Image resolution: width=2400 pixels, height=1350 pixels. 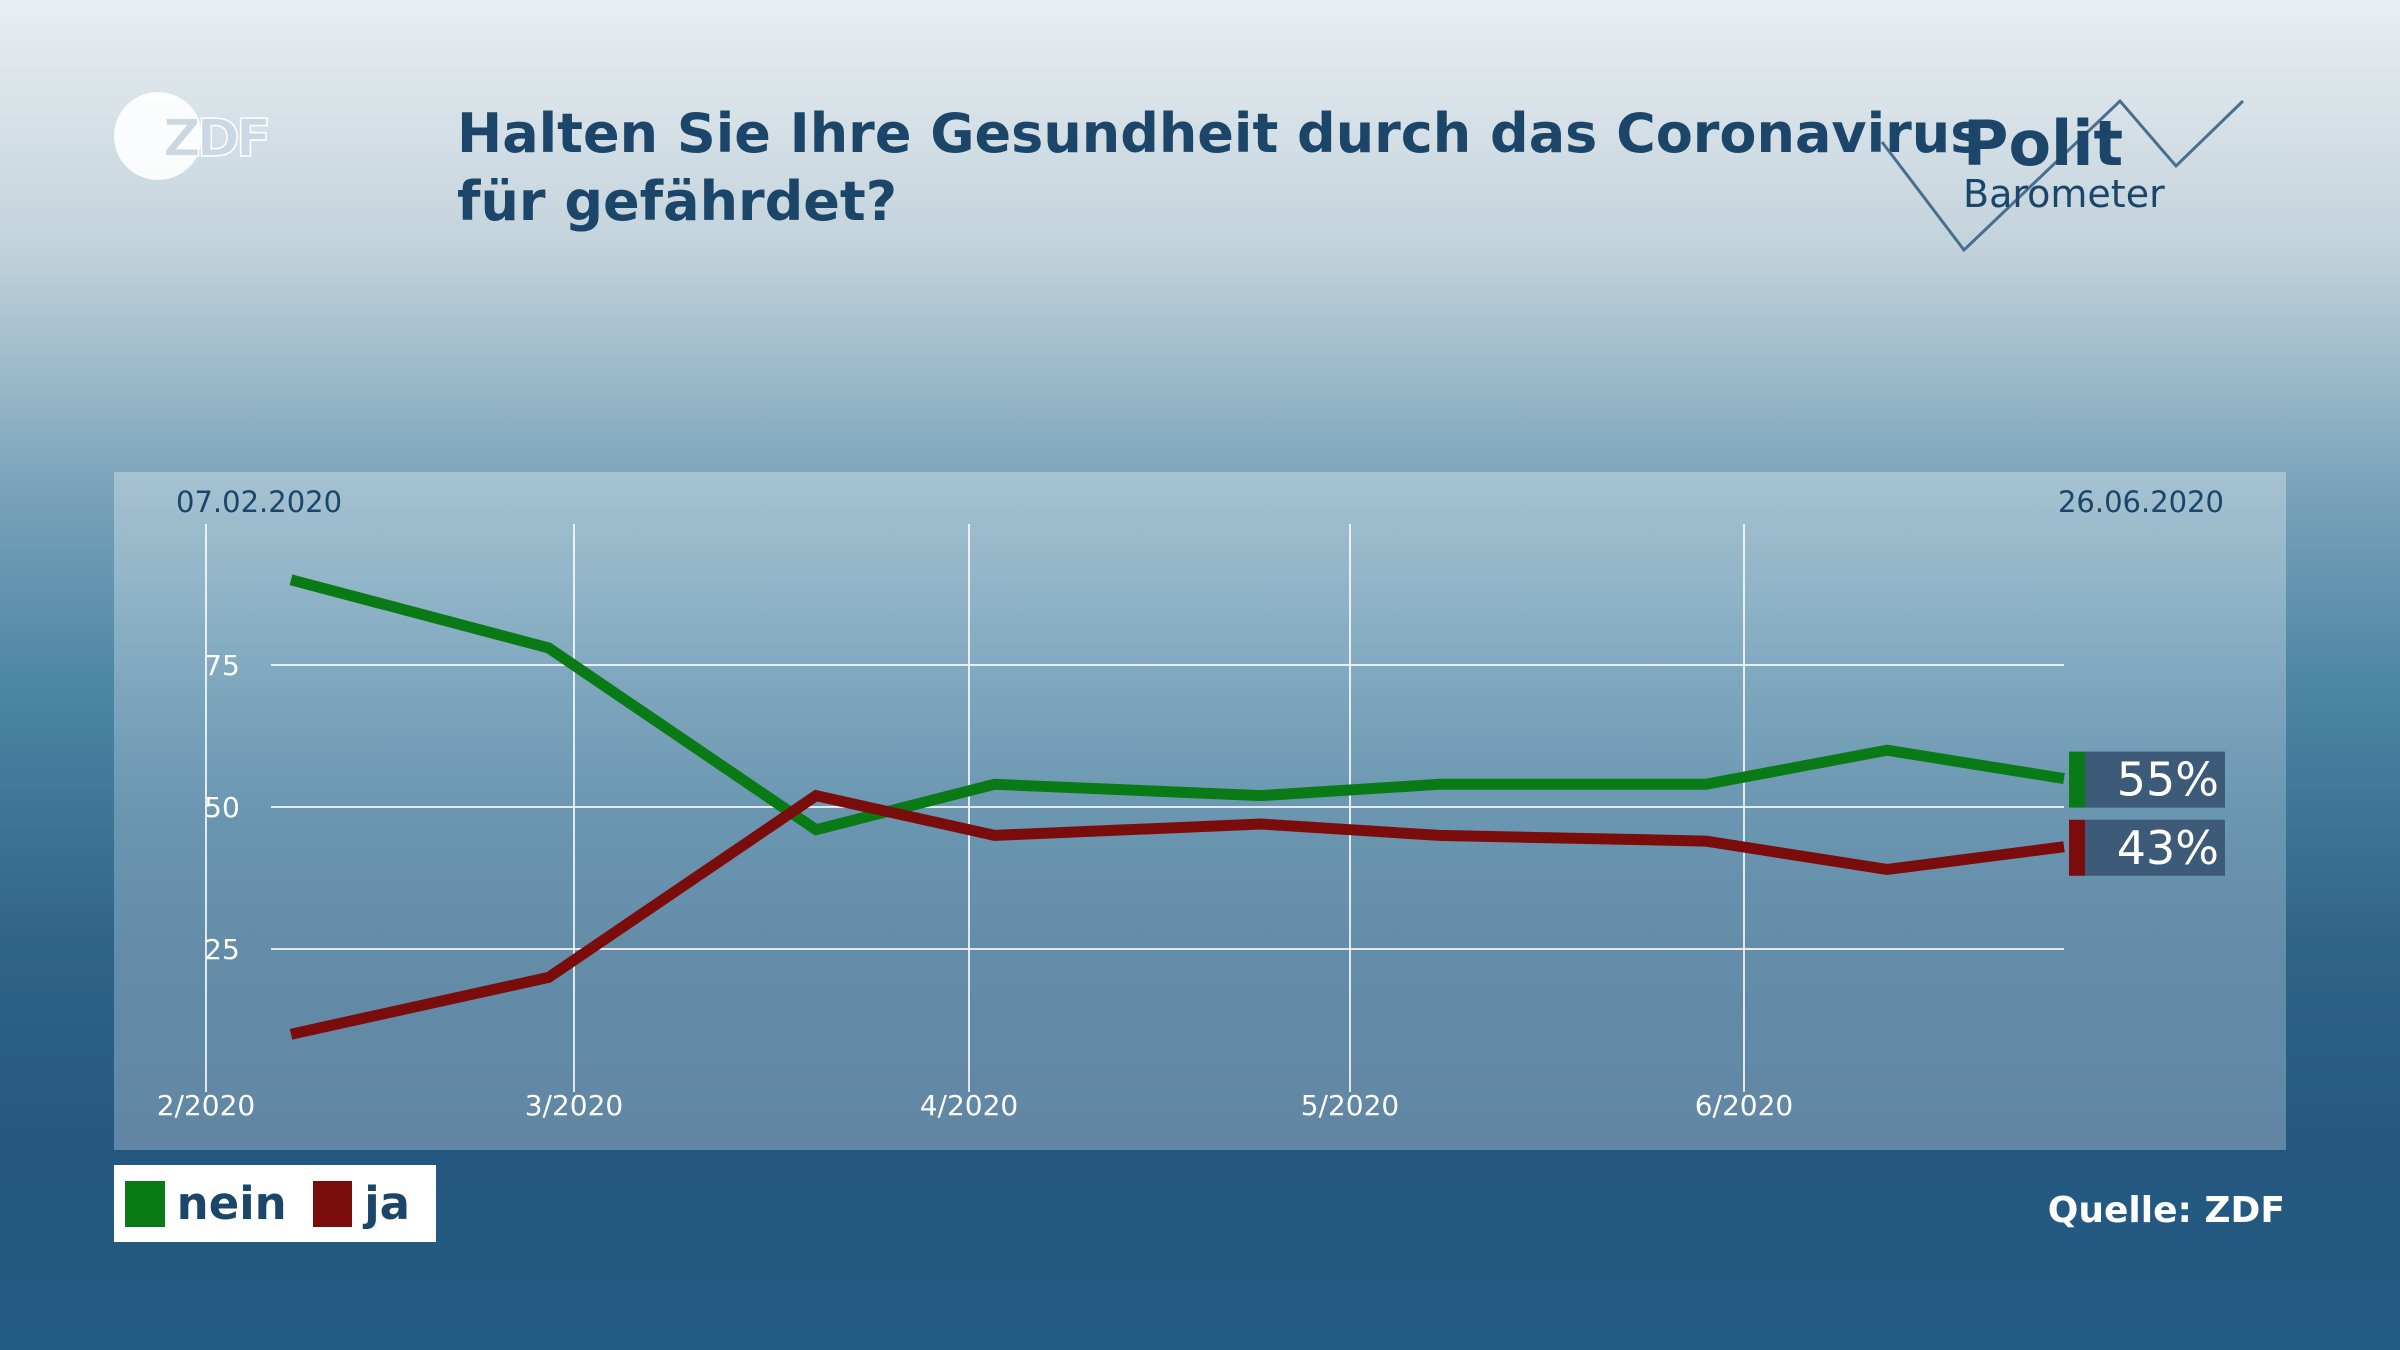 What do you see at coordinates (222, 665) in the screenshot?
I see `y-tick-label: 75` at bounding box center [222, 665].